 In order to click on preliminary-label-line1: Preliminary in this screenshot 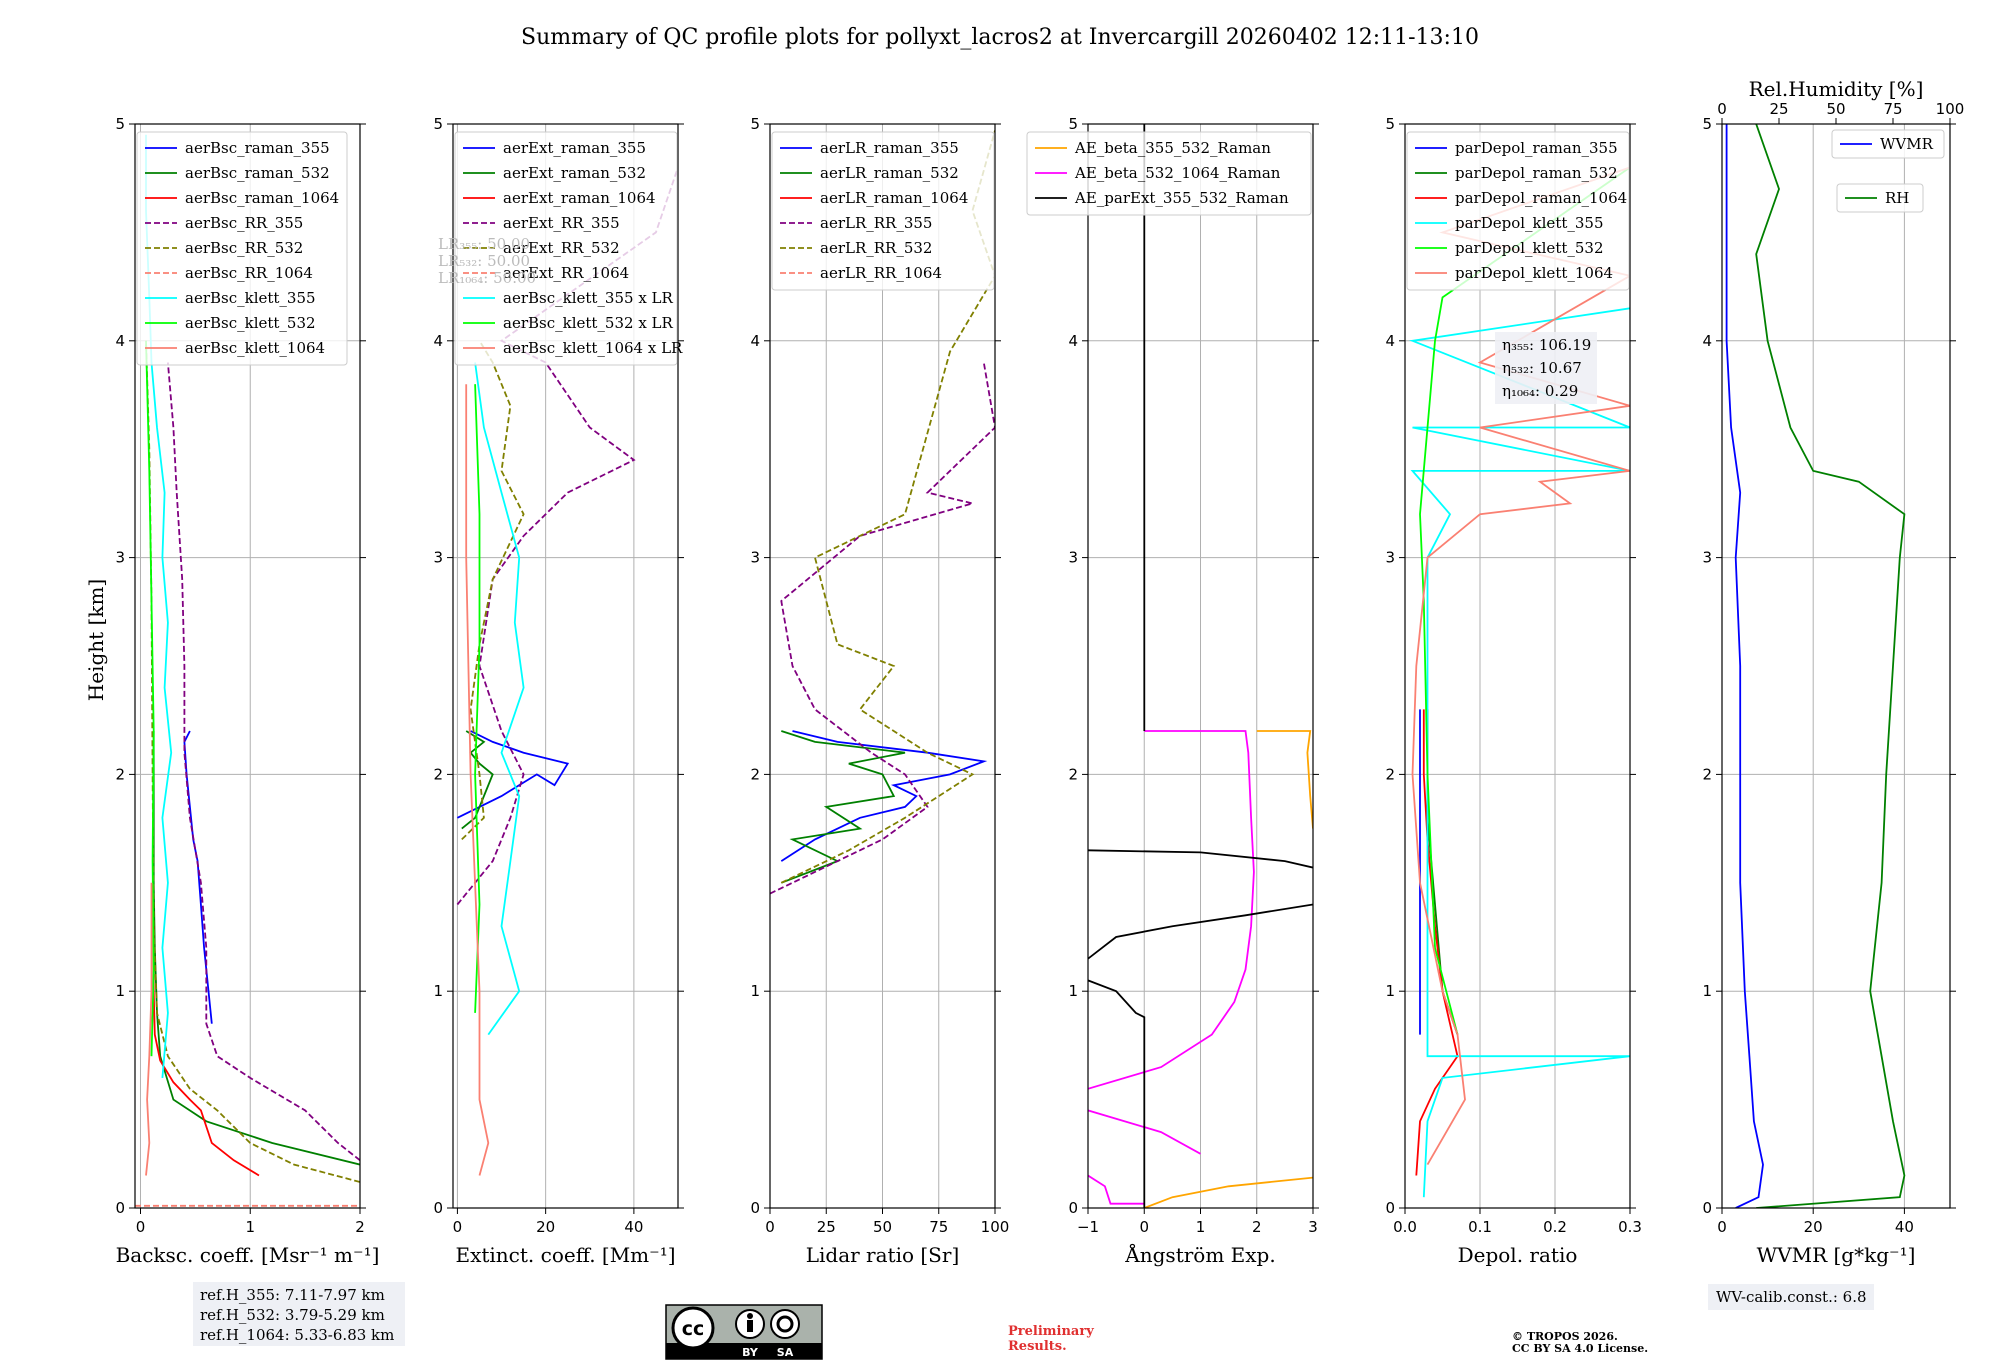, I will do `click(1051, 1331)`.